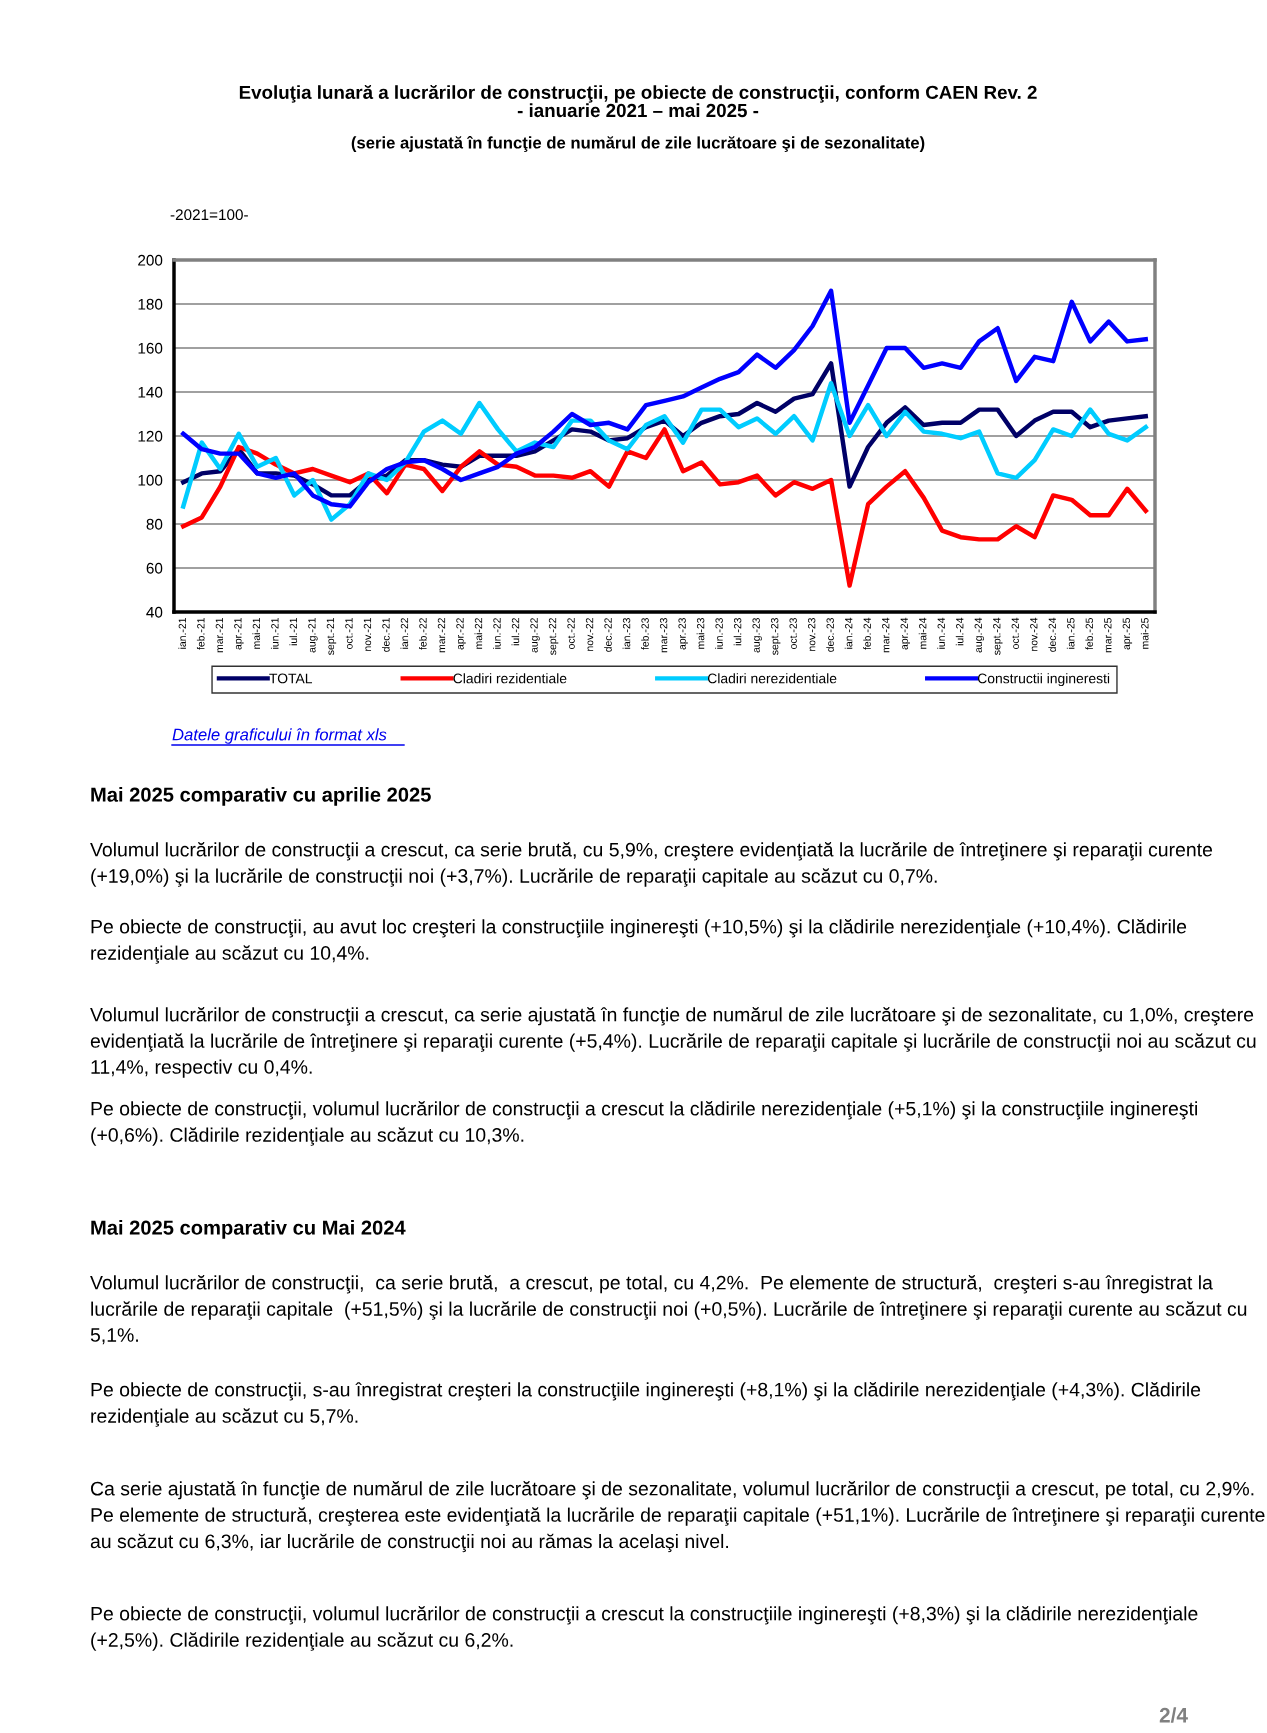 This screenshot has height=1733, width=1267. What do you see at coordinates (645, 634) in the screenshot?
I see `x-tick-label: feb.-23` at bounding box center [645, 634].